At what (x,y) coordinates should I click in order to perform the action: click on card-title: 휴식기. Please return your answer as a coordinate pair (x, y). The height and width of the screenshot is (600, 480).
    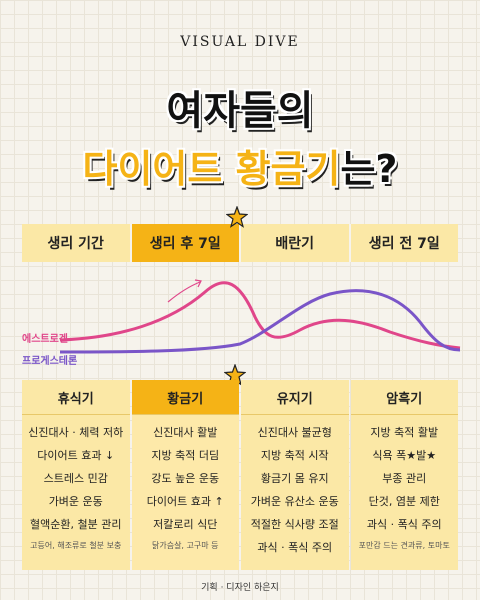
    Looking at the image, I should click on (76, 397).